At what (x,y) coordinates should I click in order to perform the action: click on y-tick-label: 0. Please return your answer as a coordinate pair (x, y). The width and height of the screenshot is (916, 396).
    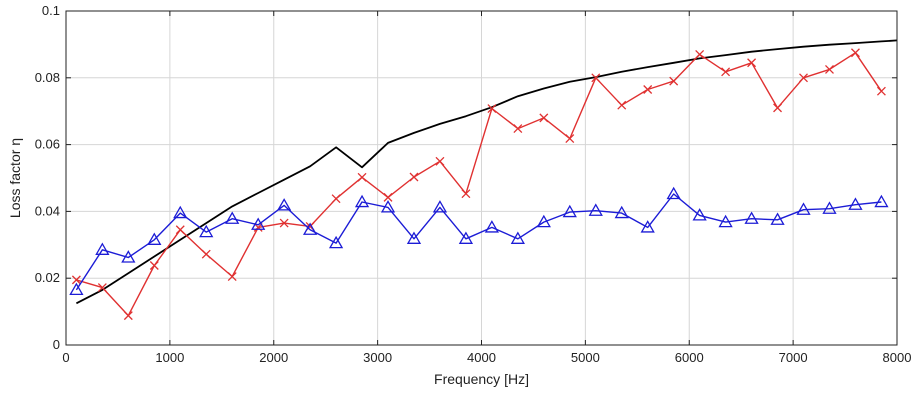
    Looking at the image, I should click on (56, 344).